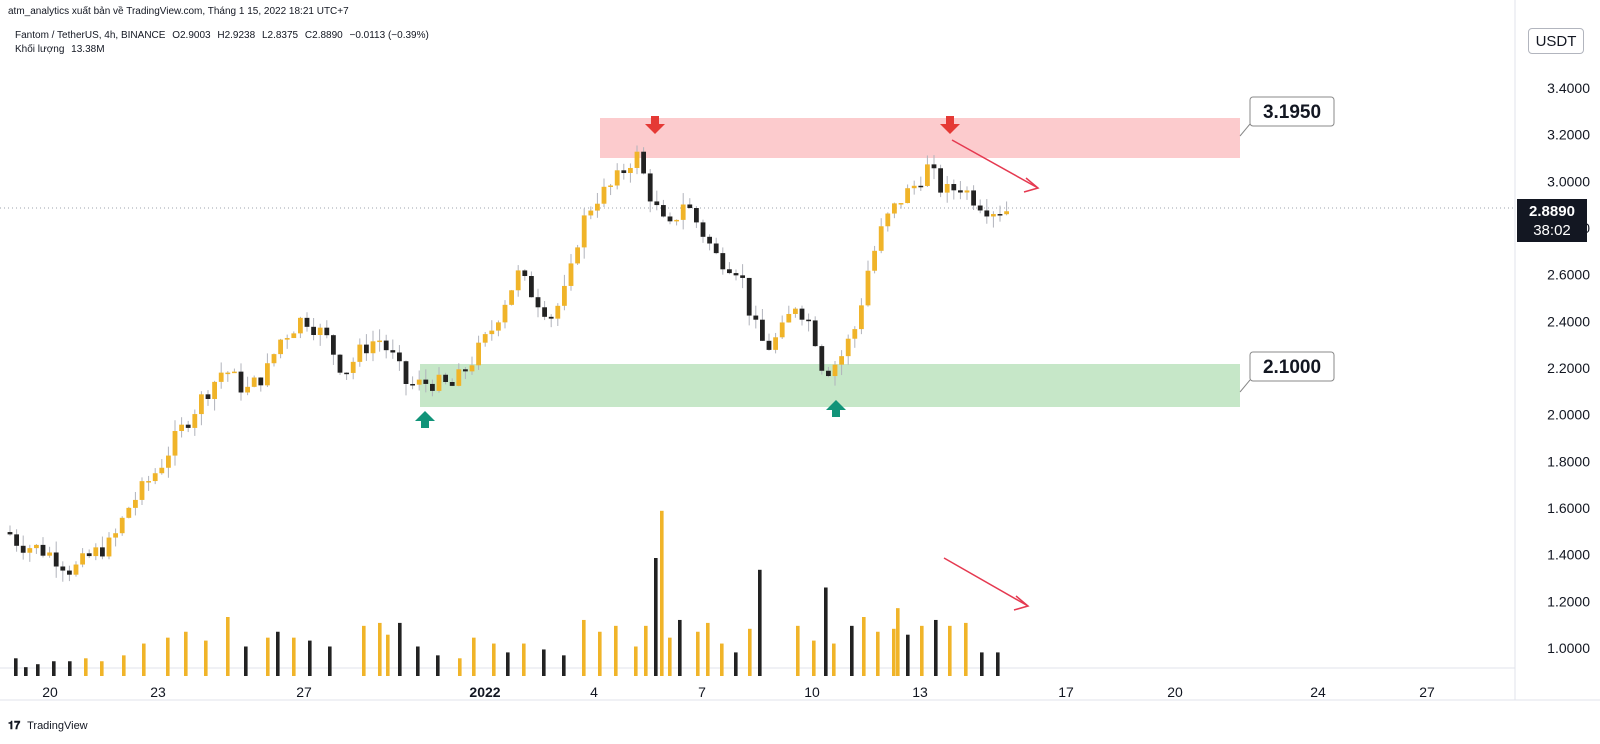  I want to click on price-tick-label: 2.2000, so click(1568, 368).